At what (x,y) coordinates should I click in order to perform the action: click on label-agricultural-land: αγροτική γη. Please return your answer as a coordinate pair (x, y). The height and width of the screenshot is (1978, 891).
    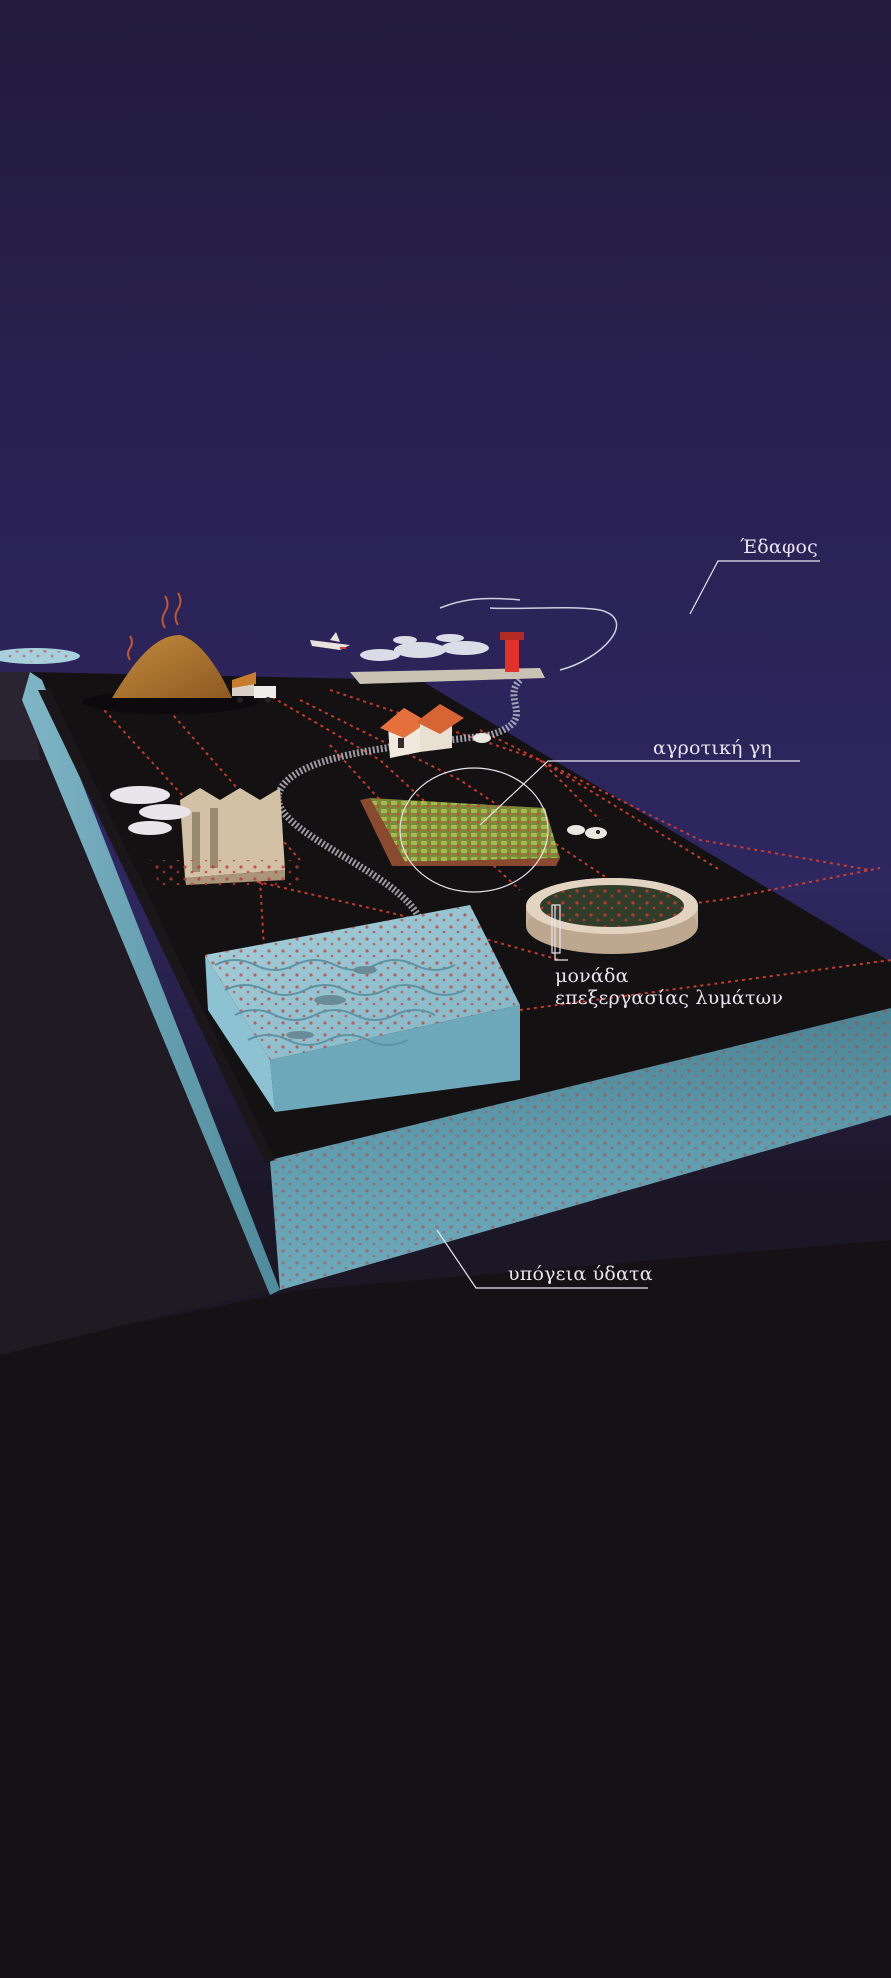
    Looking at the image, I should click on (712, 748).